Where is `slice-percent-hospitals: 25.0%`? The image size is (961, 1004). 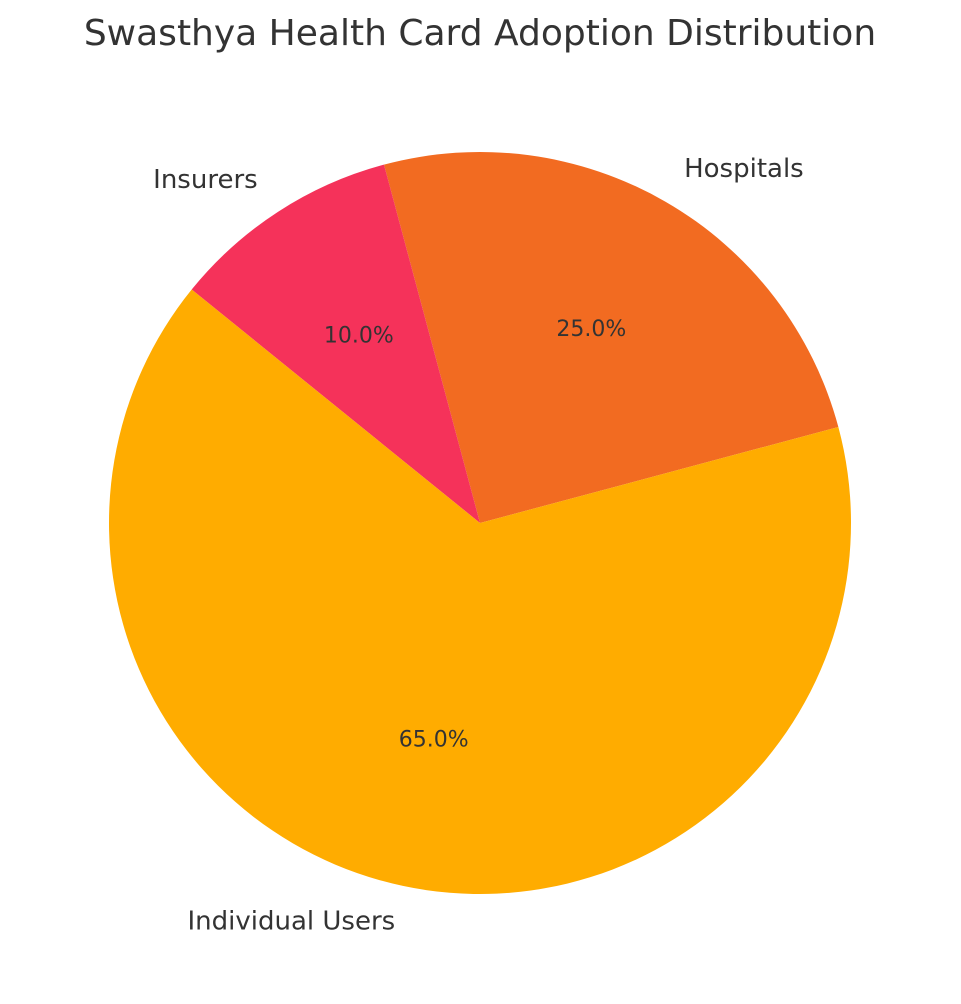
slice-percent-hospitals: 25.0% is located at coordinates (591, 329).